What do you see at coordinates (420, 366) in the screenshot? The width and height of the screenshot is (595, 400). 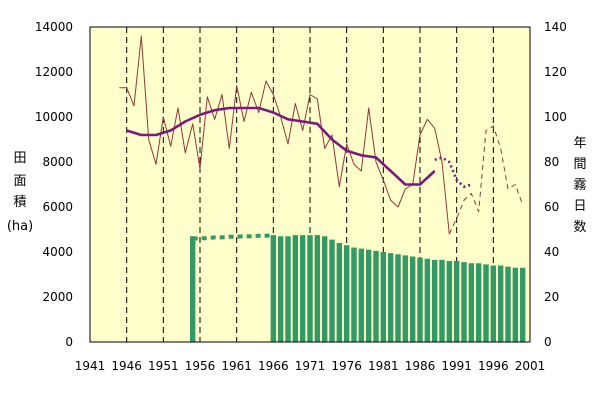 I see `x-tick-label: 1986` at bounding box center [420, 366].